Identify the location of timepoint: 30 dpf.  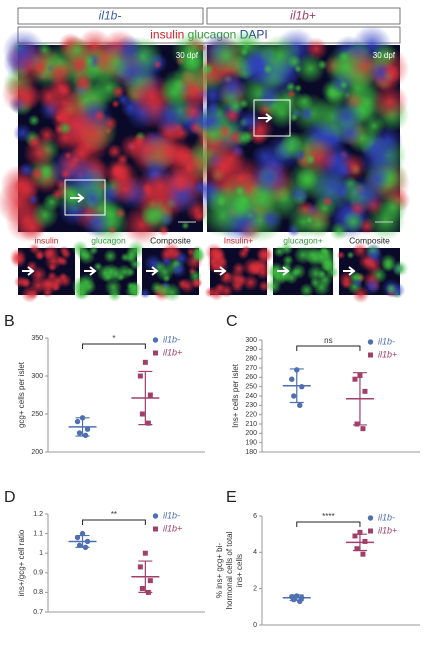
(187, 55).